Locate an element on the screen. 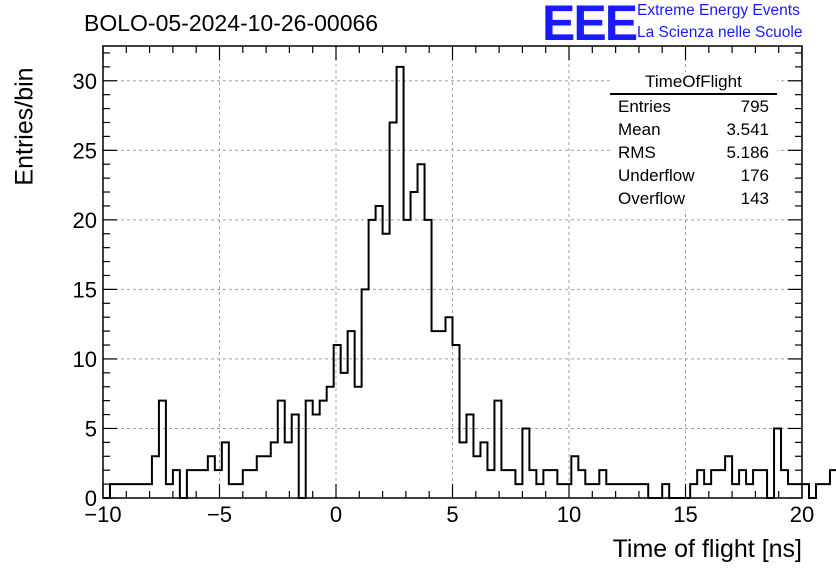 This screenshot has width=836, height=572. stats-box-title: TimeOfFlight is located at coordinates (693, 83).